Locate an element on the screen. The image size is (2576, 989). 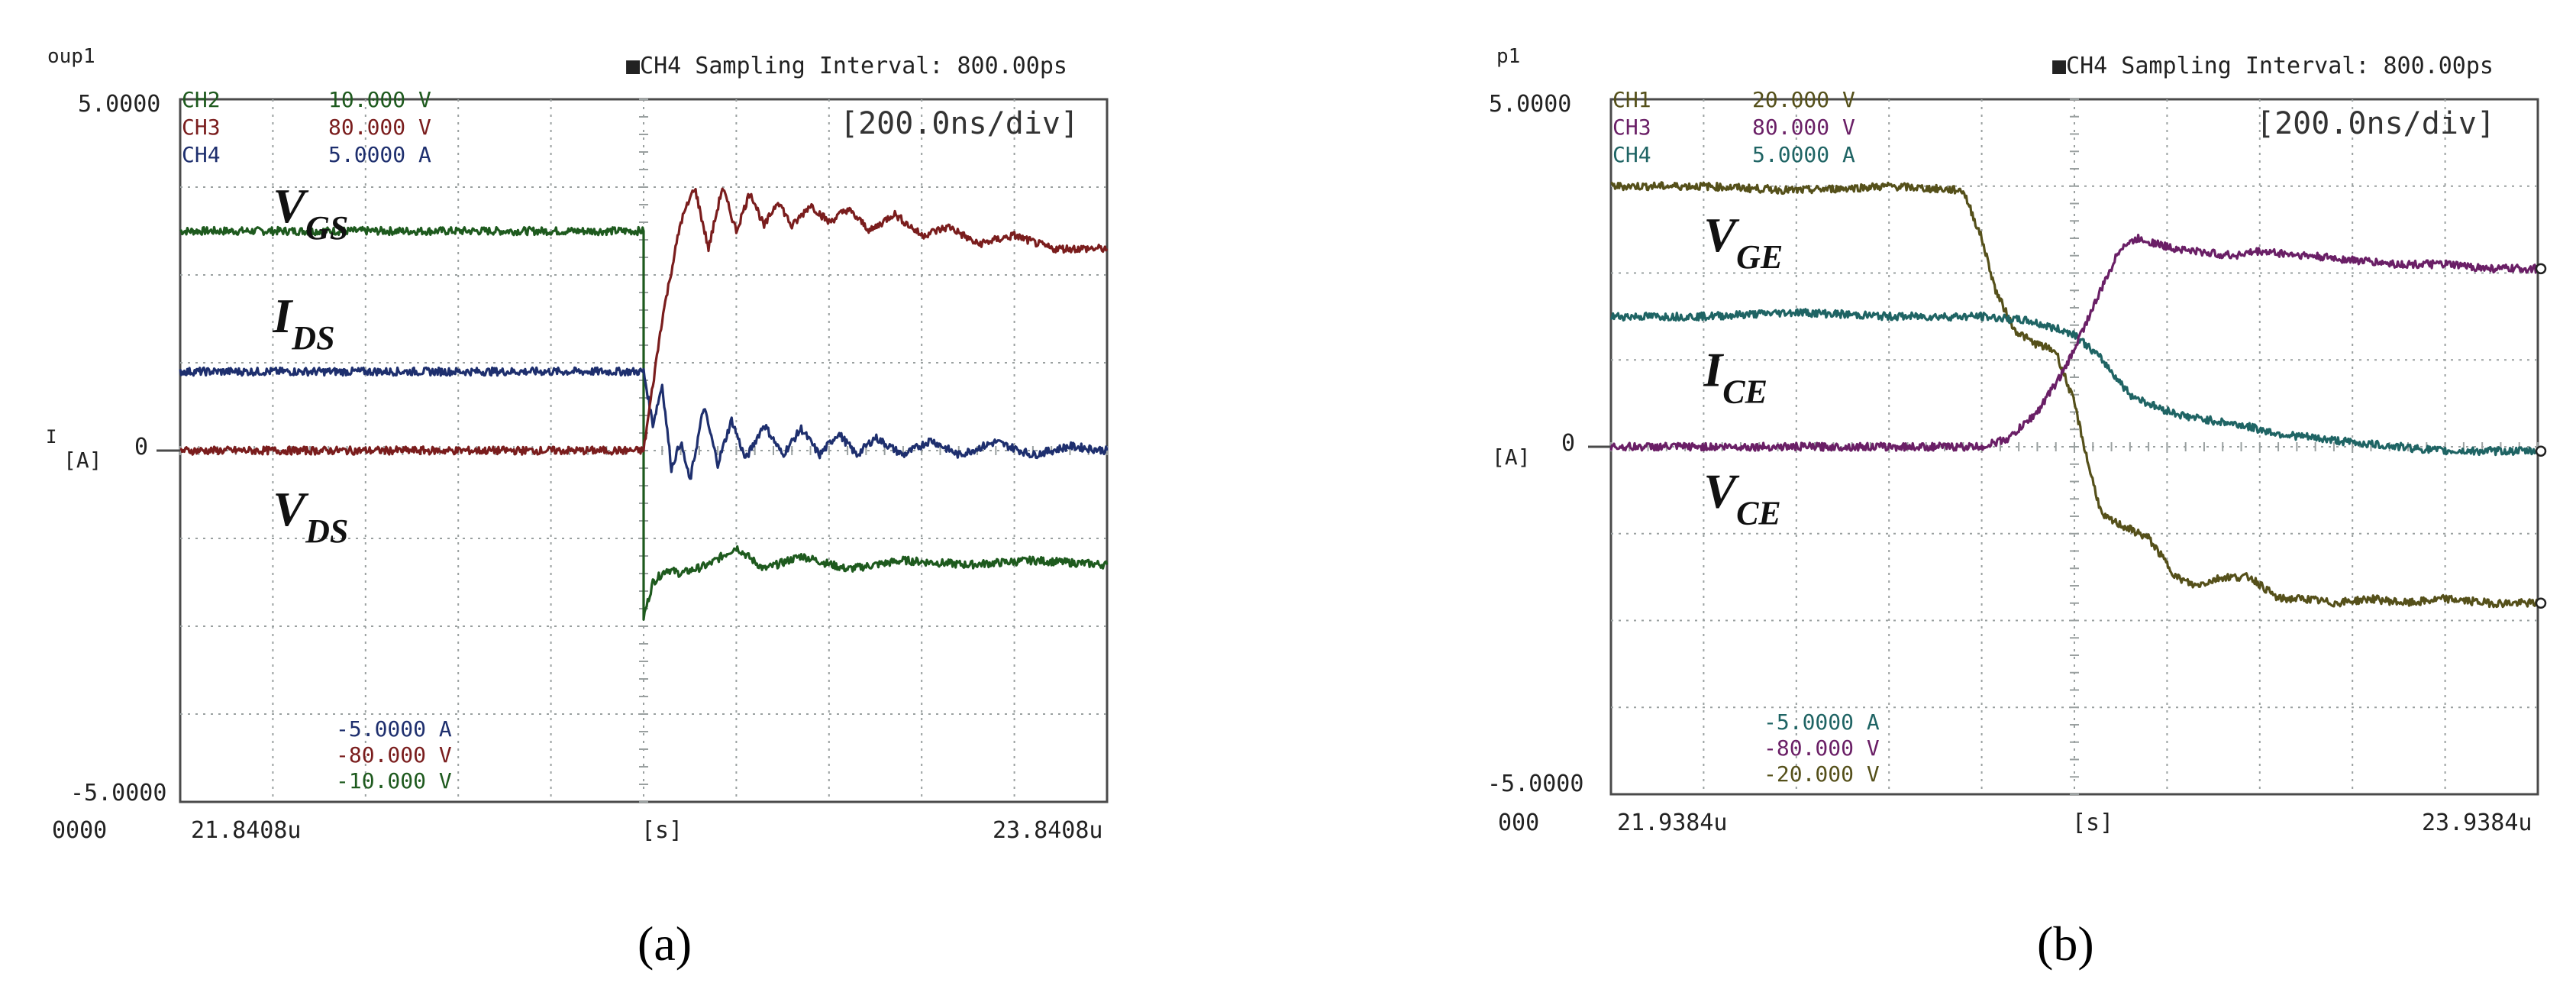
panel-a-yside-mark: I is located at coordinates (51, 437).